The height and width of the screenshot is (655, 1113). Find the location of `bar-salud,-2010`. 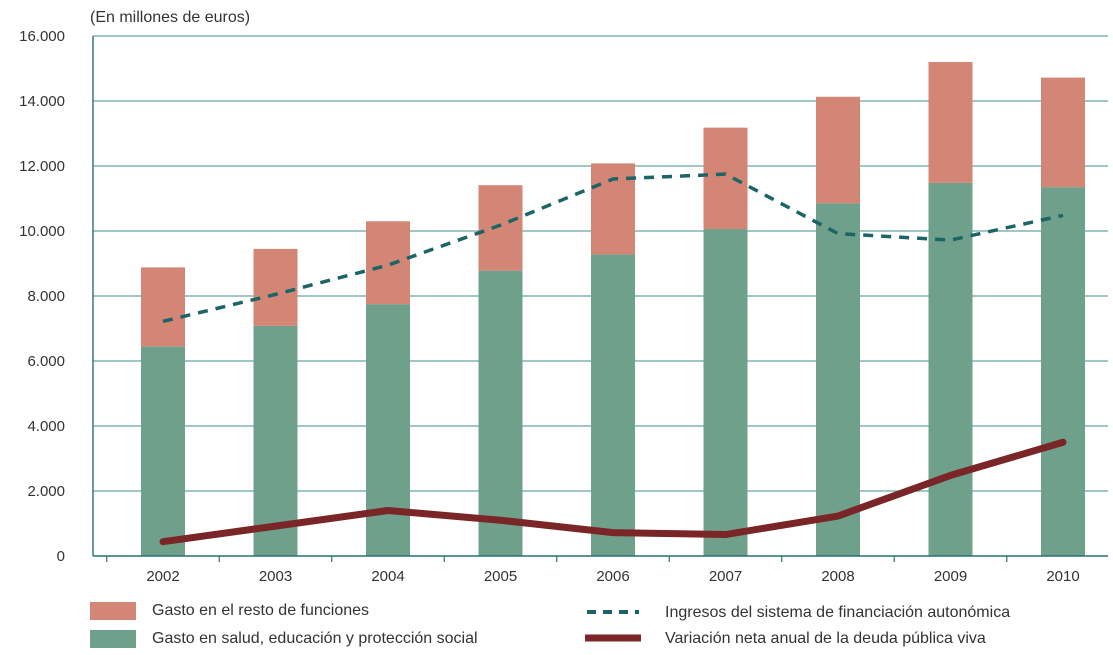

bar-salud,-2010 is located at coordinates (1063, 371).